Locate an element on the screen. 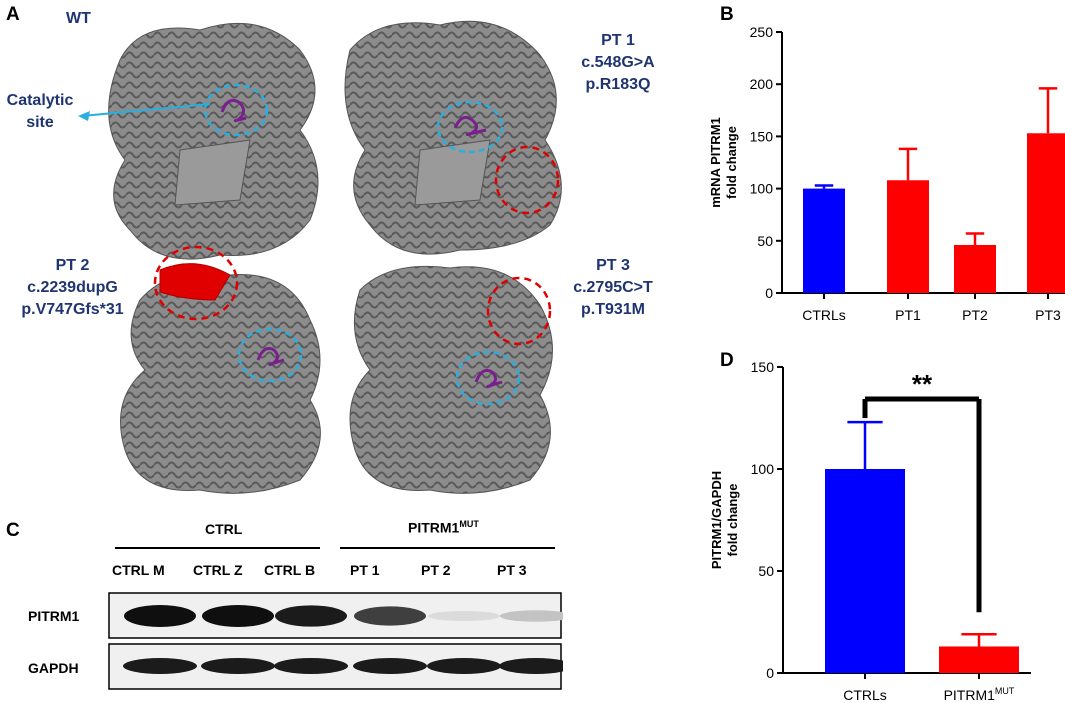 This screenshot has width=1065, height=703. x-tick-label: PT3 is located at coordinates (1048, 315).